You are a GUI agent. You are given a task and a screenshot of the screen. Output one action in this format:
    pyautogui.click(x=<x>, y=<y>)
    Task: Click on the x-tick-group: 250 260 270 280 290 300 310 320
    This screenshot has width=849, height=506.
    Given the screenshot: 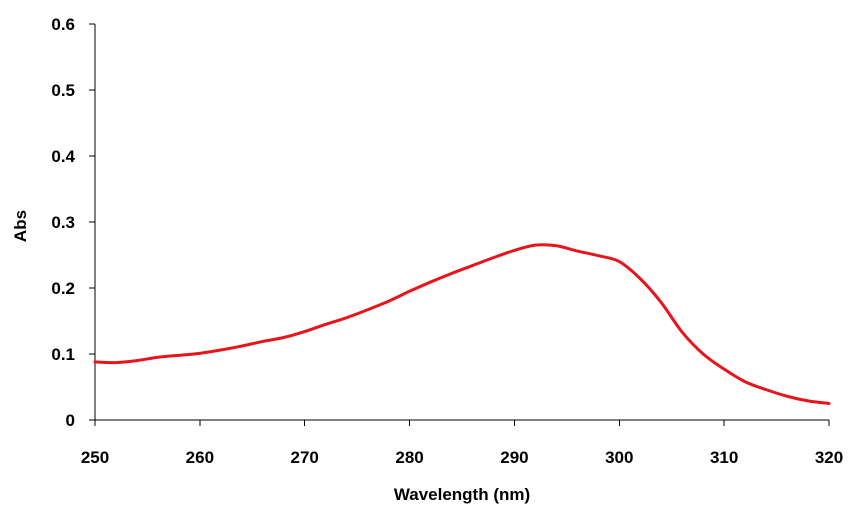 What is the action you would take?
    pyautogui.click(x=462, y=443)
    